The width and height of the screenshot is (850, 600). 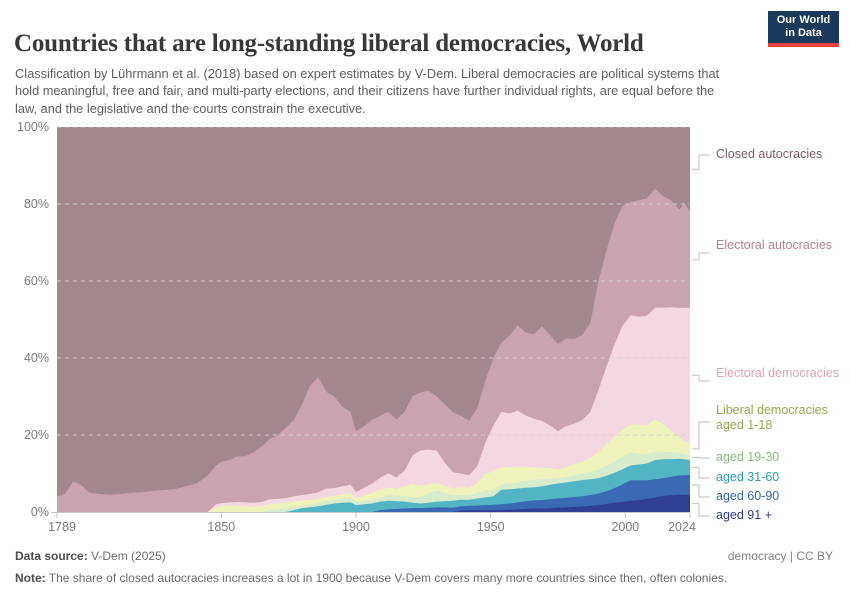 What do you see at coordinates (36, 204) in the screenshot?
I see `y-tick-label-80: 80%` at bounding box center [36, 204].